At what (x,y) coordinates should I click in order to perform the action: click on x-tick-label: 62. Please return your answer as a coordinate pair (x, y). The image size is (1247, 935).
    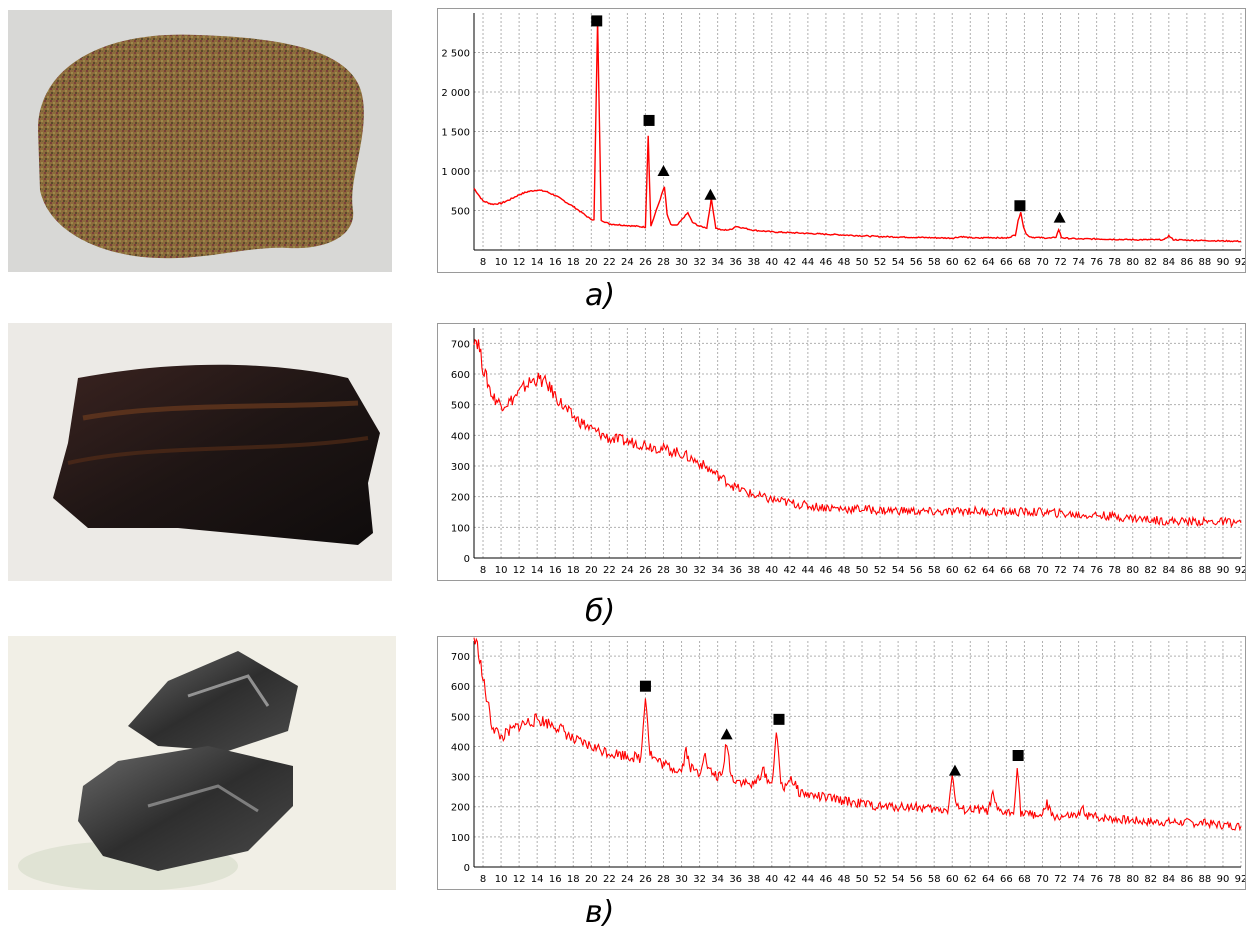
    Looking at the image, I should click on (970, 879).